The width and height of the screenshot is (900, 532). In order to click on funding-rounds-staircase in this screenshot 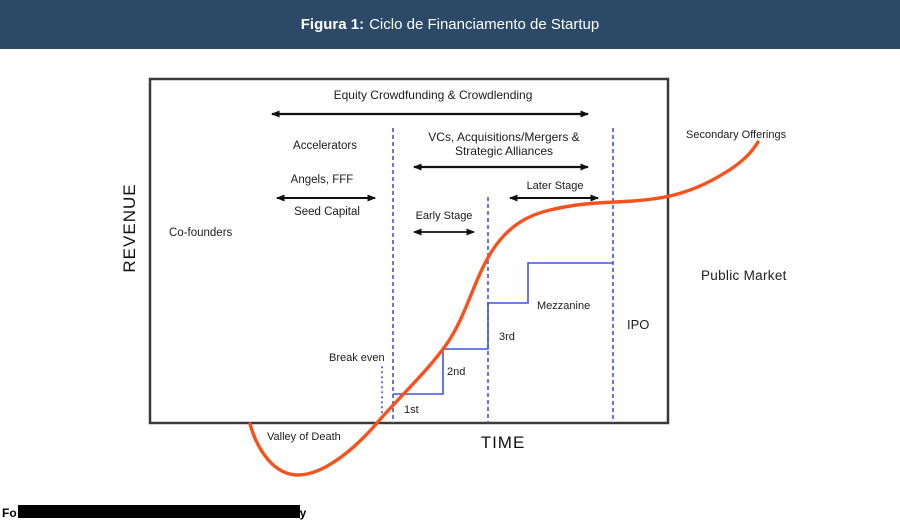, I will do `click(503, 328)`.